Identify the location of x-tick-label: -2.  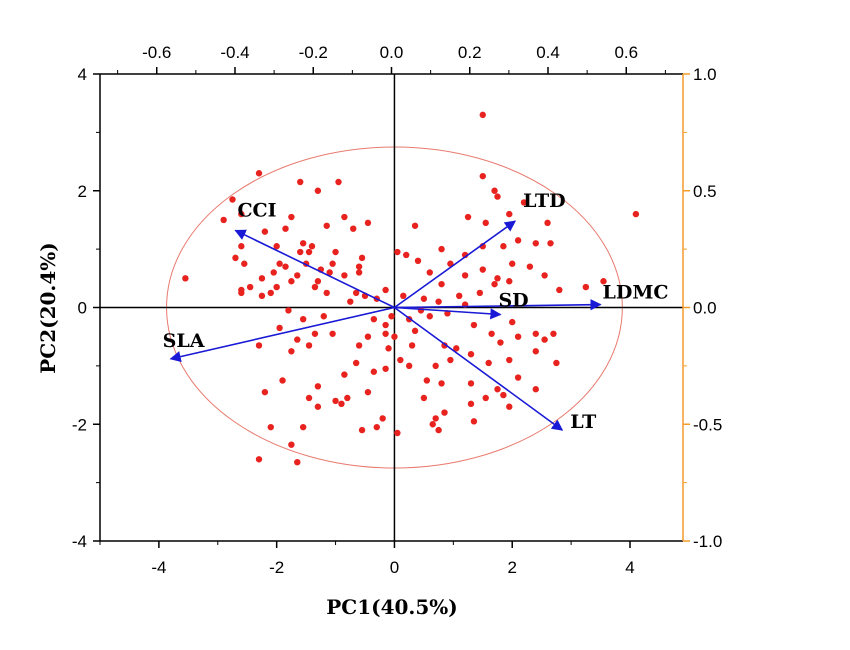
(276, 567).